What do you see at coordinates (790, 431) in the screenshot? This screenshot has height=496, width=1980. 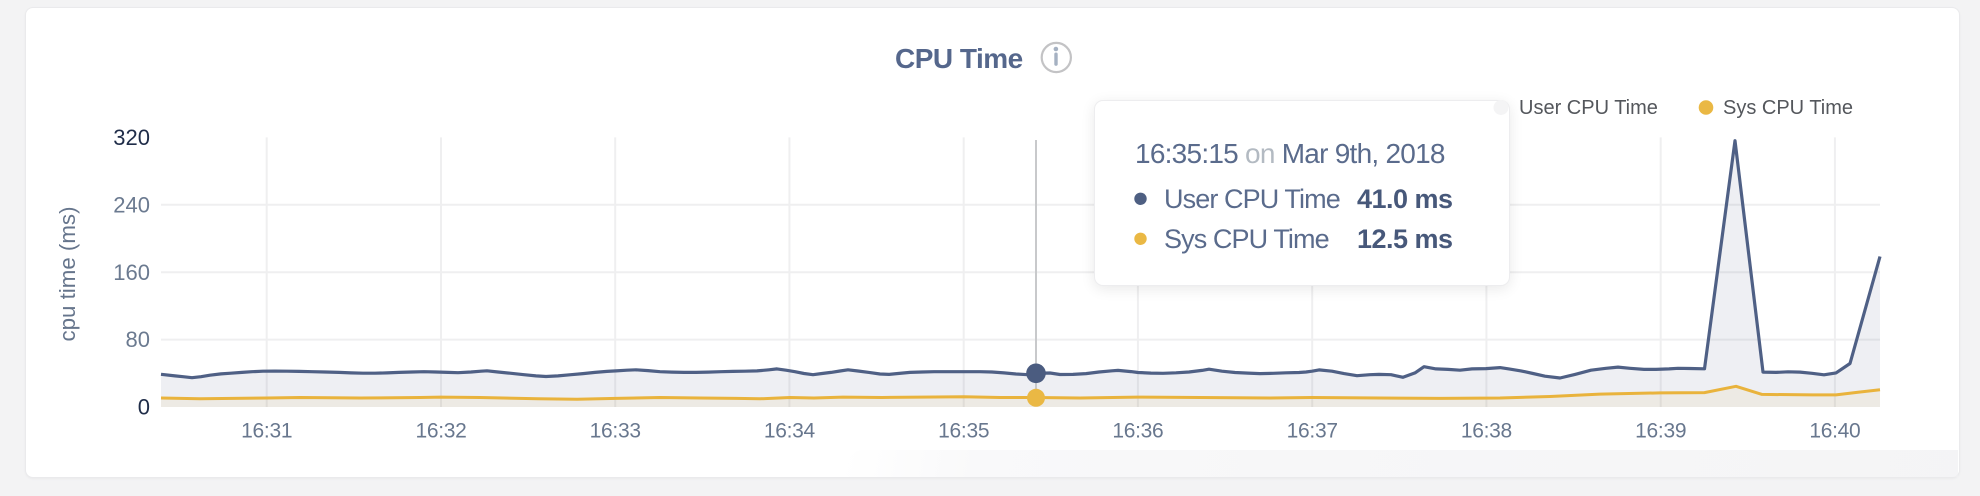 I see `svg-text: 16:34` at bounding box center [790, 431].